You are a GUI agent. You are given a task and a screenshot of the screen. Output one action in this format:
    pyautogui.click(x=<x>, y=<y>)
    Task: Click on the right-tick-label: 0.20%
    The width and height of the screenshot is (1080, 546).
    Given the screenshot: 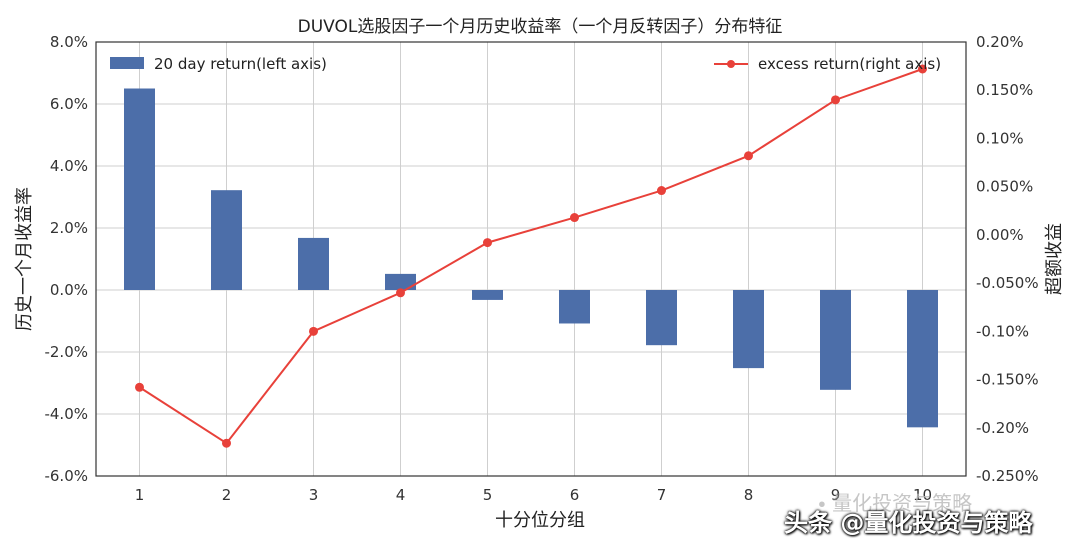 What is the action you would take?
    pyautogui.click(x=1000, y=42)
    